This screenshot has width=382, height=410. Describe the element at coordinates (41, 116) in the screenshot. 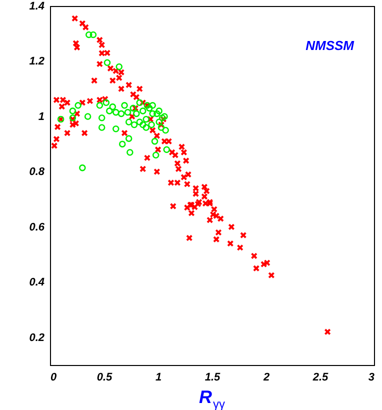

I see `y-tick-label: 1` at that location.